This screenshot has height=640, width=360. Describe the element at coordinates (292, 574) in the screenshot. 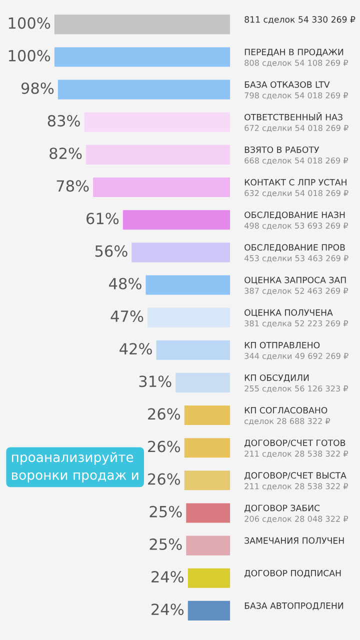

I see `category-label: ДОГОВОР ПОДПИСАН` at that location.